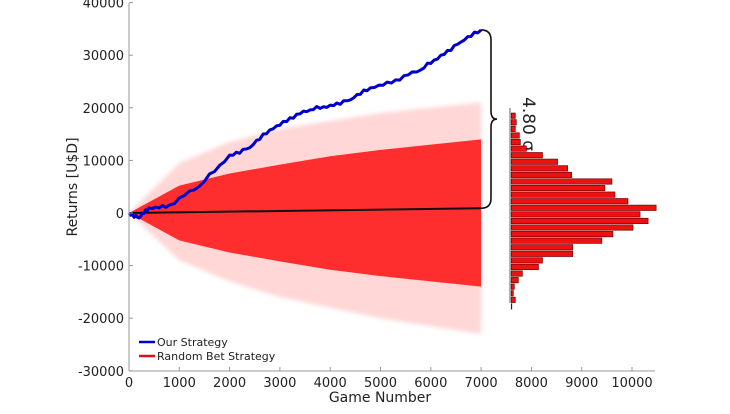  What do you see at coordinates (120, 214) in the screenshot?
I see `y-tick-label: 0` at bounding box center [120, 214].